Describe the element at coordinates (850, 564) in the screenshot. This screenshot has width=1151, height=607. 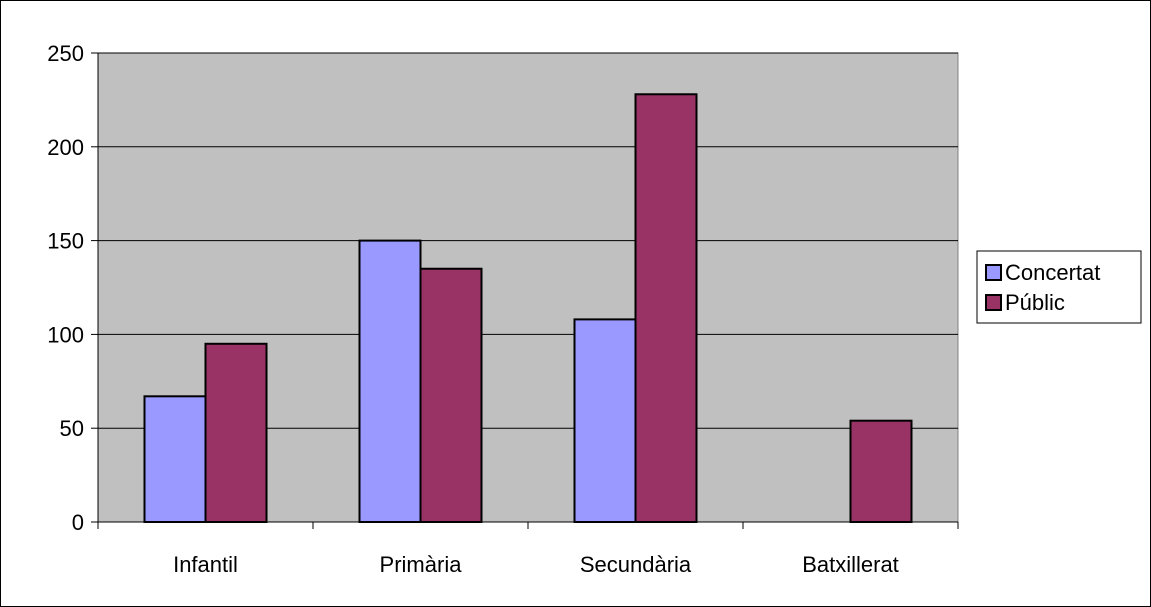
I see `x-tick-label: Batxillerat` at that location.